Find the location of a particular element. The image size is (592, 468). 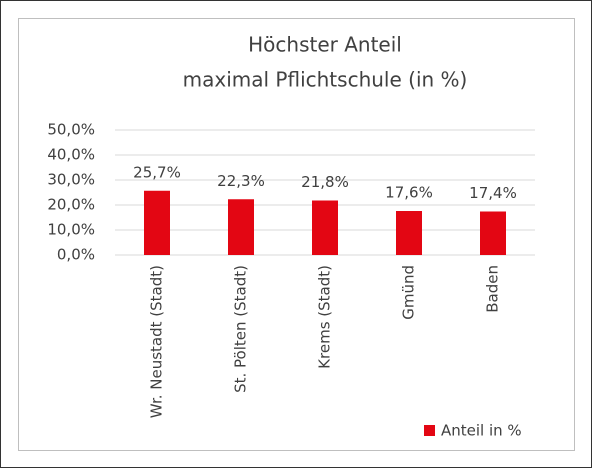

y-tick-label: 10,0% is located at coordinates (71, 230).